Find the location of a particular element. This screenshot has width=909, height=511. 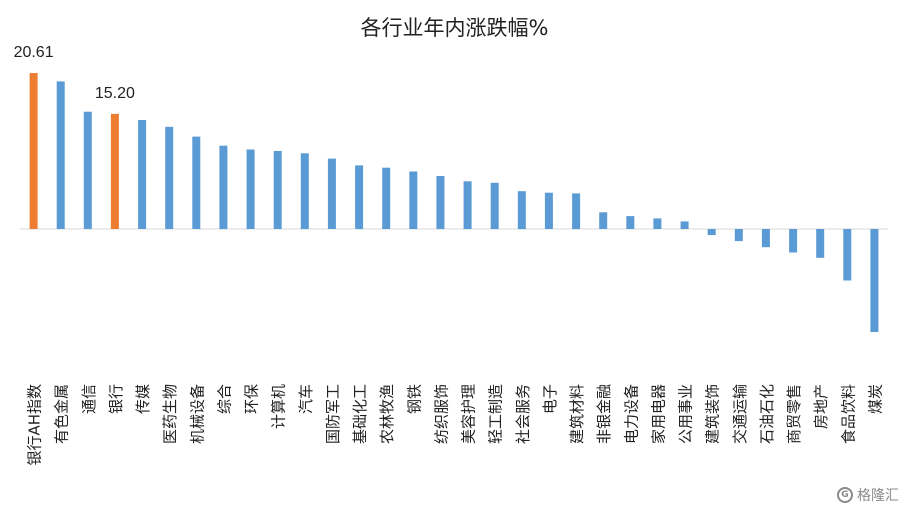

x-tick-label: 钢铁 is located at coordinates (414, 399).